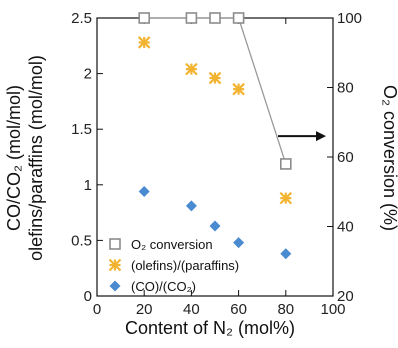 Image resolution: width=398 pixels, height=348 pixels. I want to click on x-tick-label: 20, so click(144, 309).